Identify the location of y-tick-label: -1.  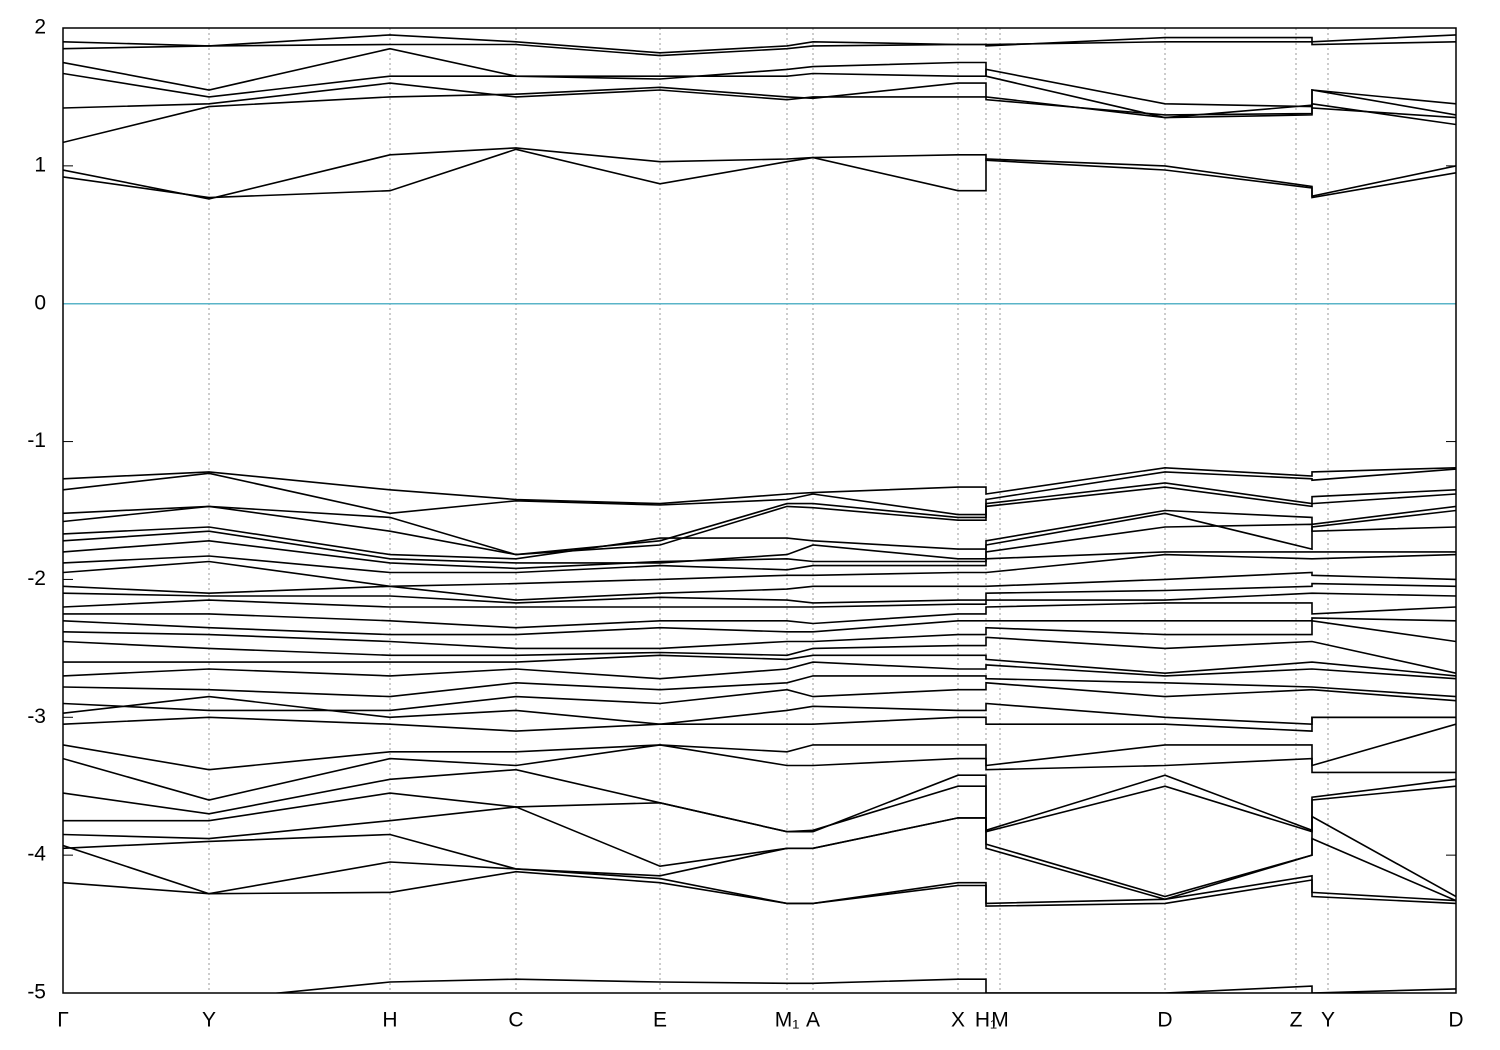
(36, 440).